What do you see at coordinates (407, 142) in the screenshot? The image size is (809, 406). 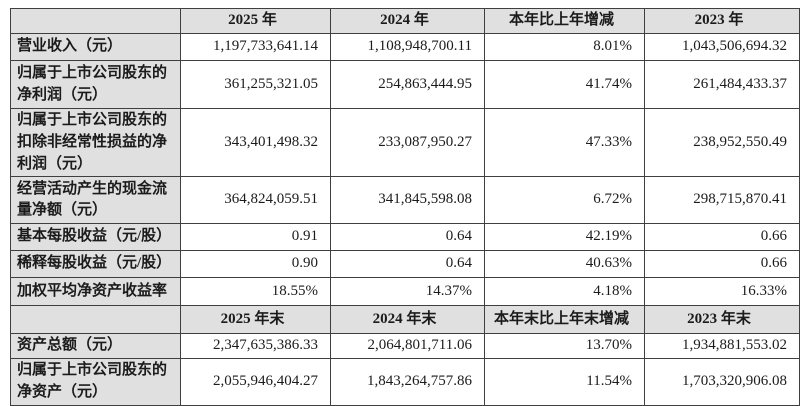 I see `value-cell: 233,087,950.27` at bounding box center [407, 142].